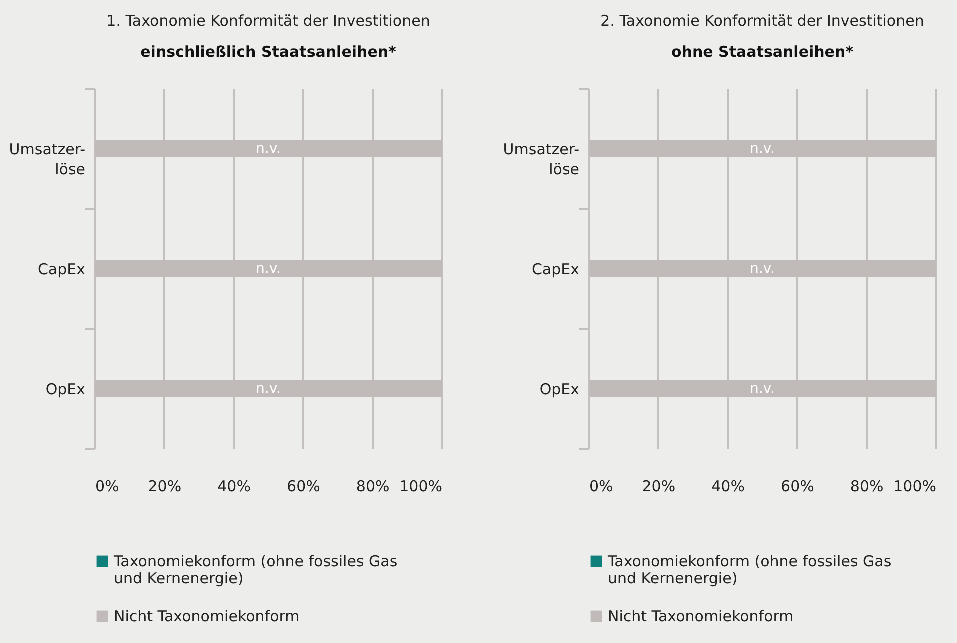 The height and width of the screenshot is (643, 957). I want to click on chart-title: 2. Taxonomie Konformität der Investitionen, so click(762, 21).